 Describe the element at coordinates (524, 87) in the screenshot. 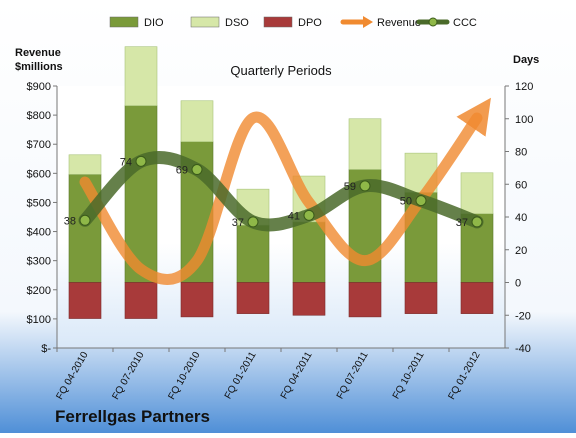

I see `right-tick-label: 120` at that location.